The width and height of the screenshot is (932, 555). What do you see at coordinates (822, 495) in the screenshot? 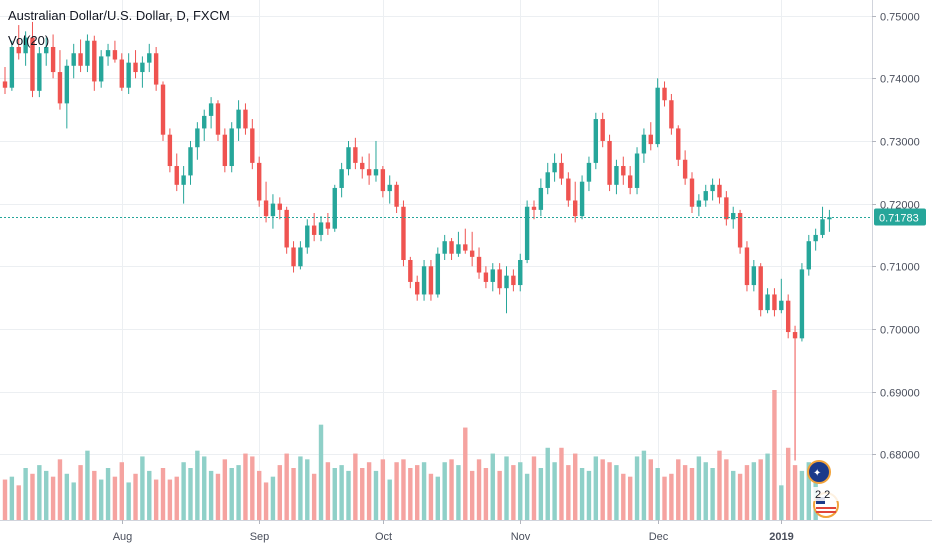
I see `flag-count-text: 2 2` at bounding box center [822, 495].